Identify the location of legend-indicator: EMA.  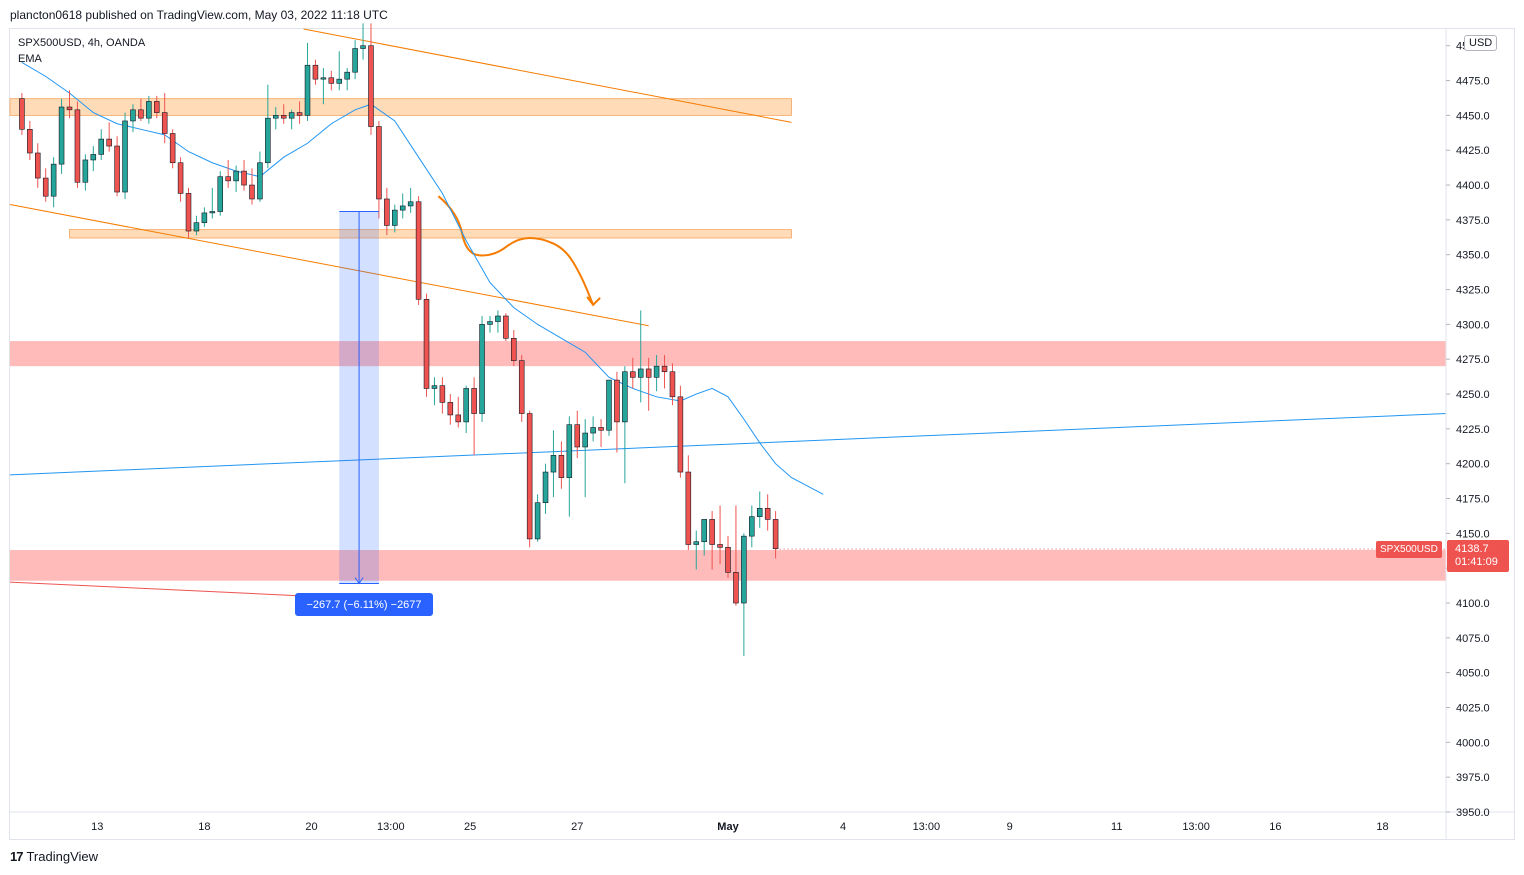
(30, 59).